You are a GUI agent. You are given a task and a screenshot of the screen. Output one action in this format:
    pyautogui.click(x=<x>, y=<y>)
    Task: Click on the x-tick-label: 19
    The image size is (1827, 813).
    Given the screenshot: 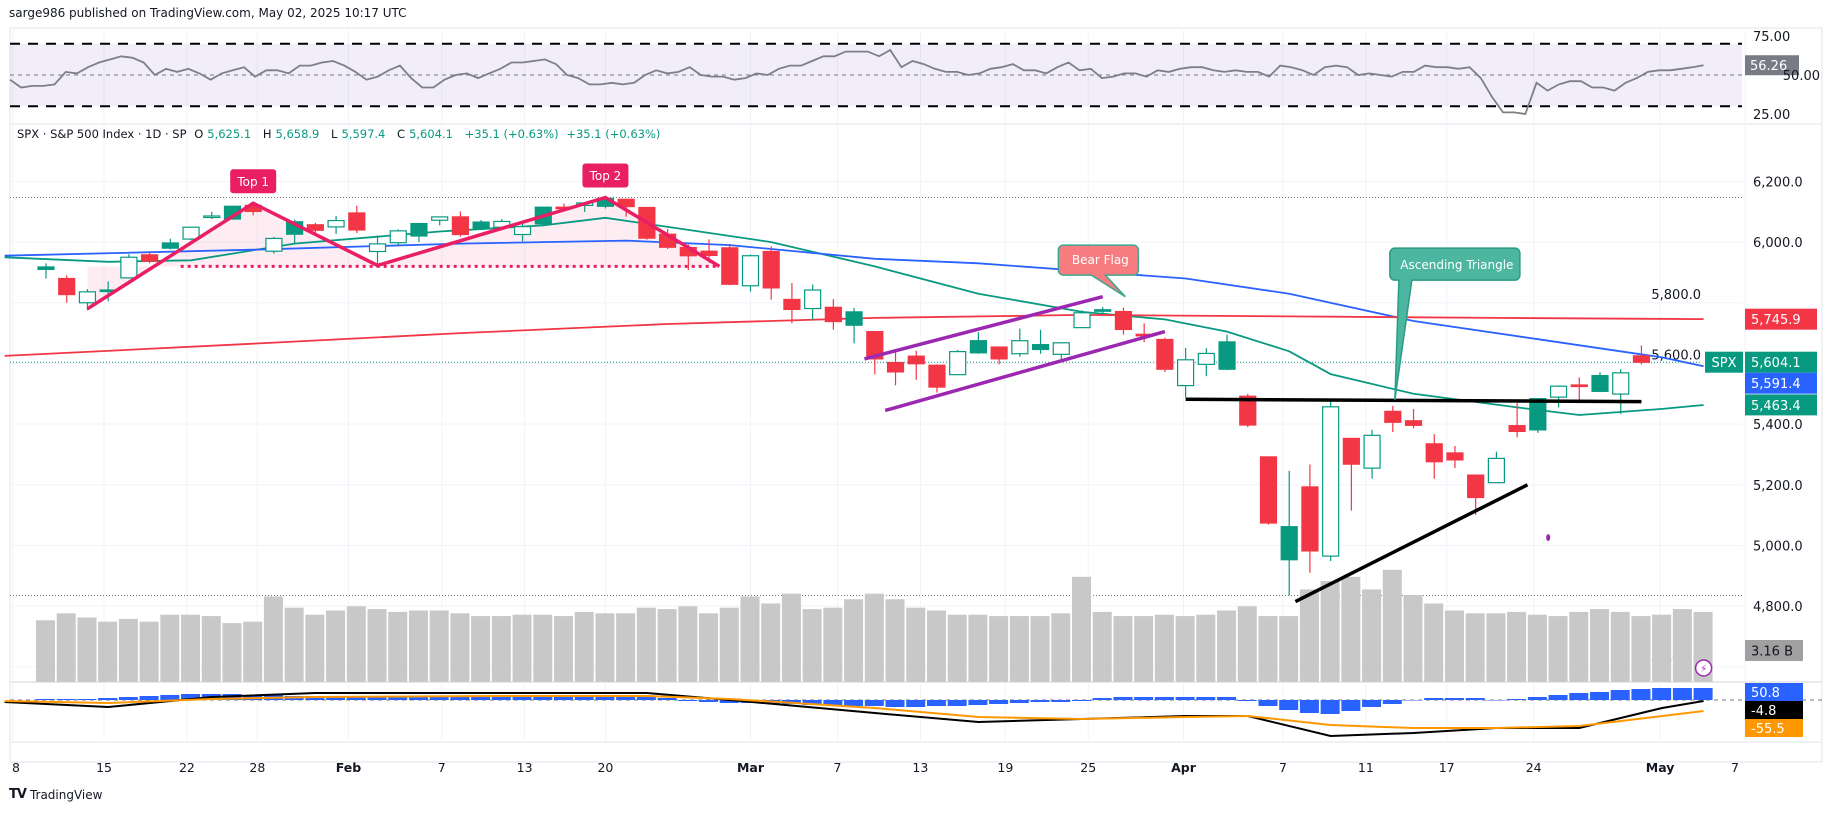 What is the action you would take?
    pyautogui.click(x=1005, y=767)
    